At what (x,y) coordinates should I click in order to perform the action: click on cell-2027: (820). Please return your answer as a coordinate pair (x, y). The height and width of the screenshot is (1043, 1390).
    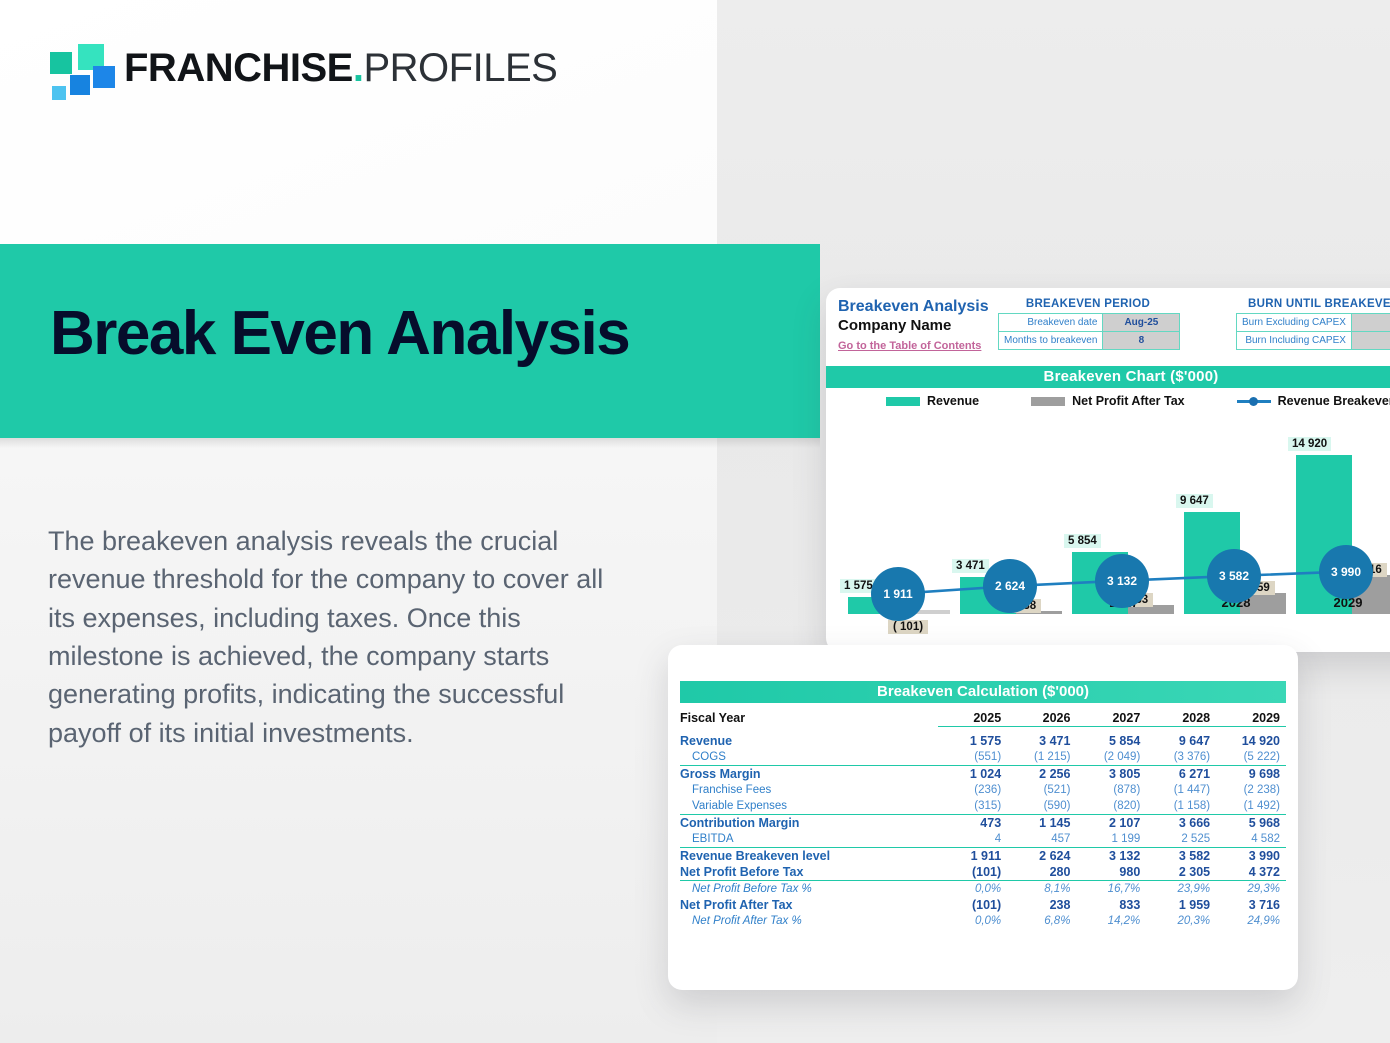
    Looking at the image, I should click on (1111, 806).